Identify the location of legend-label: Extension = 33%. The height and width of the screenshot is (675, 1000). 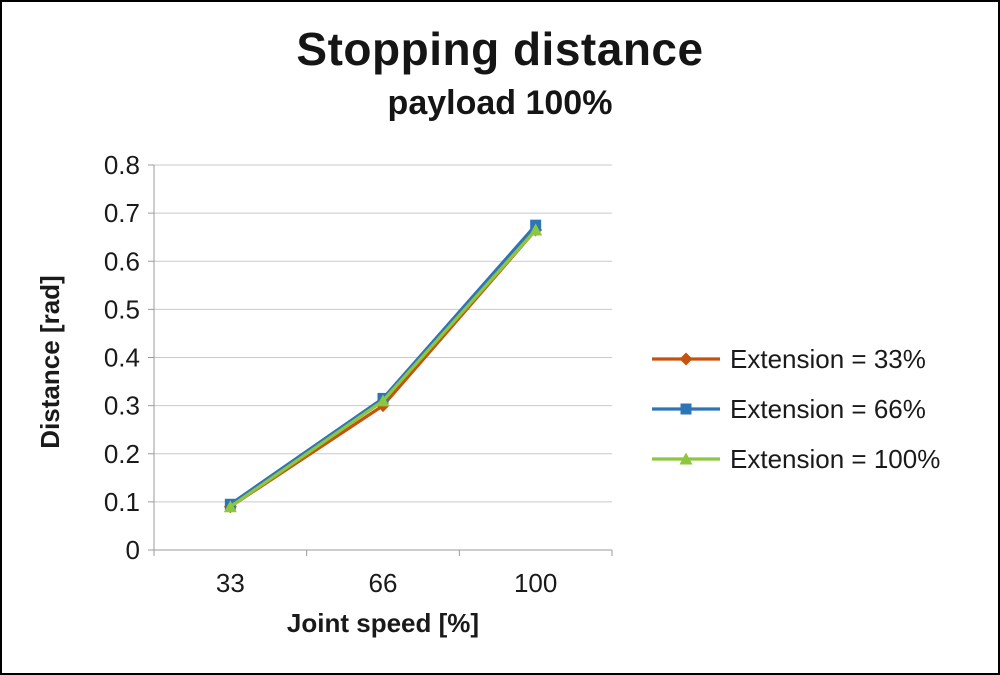
(828, 358).